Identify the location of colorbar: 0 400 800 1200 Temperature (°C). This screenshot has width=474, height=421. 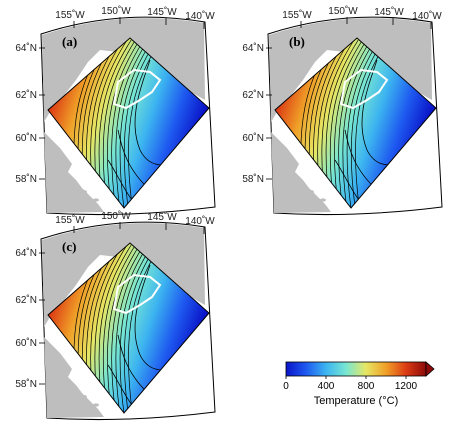
(359, 384).